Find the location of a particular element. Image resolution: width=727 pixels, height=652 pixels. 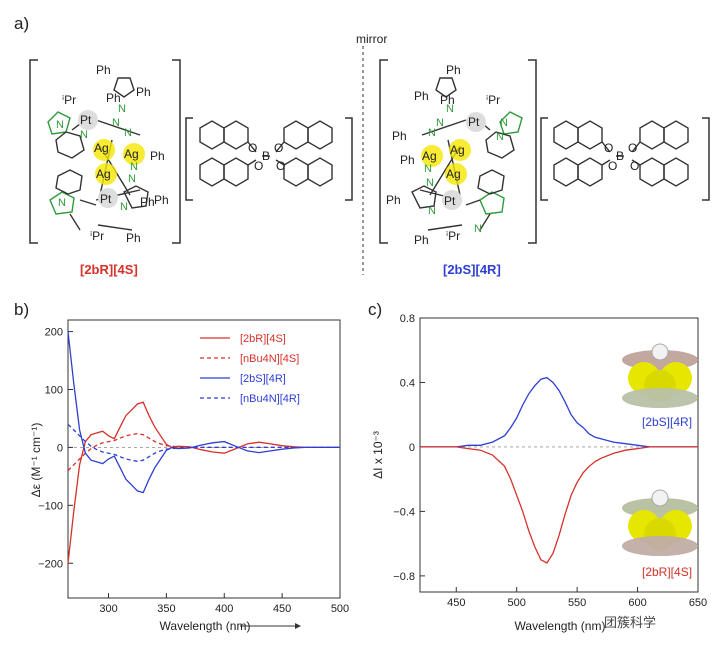

right-borate-skeleton is located at coordinates (621, 153).